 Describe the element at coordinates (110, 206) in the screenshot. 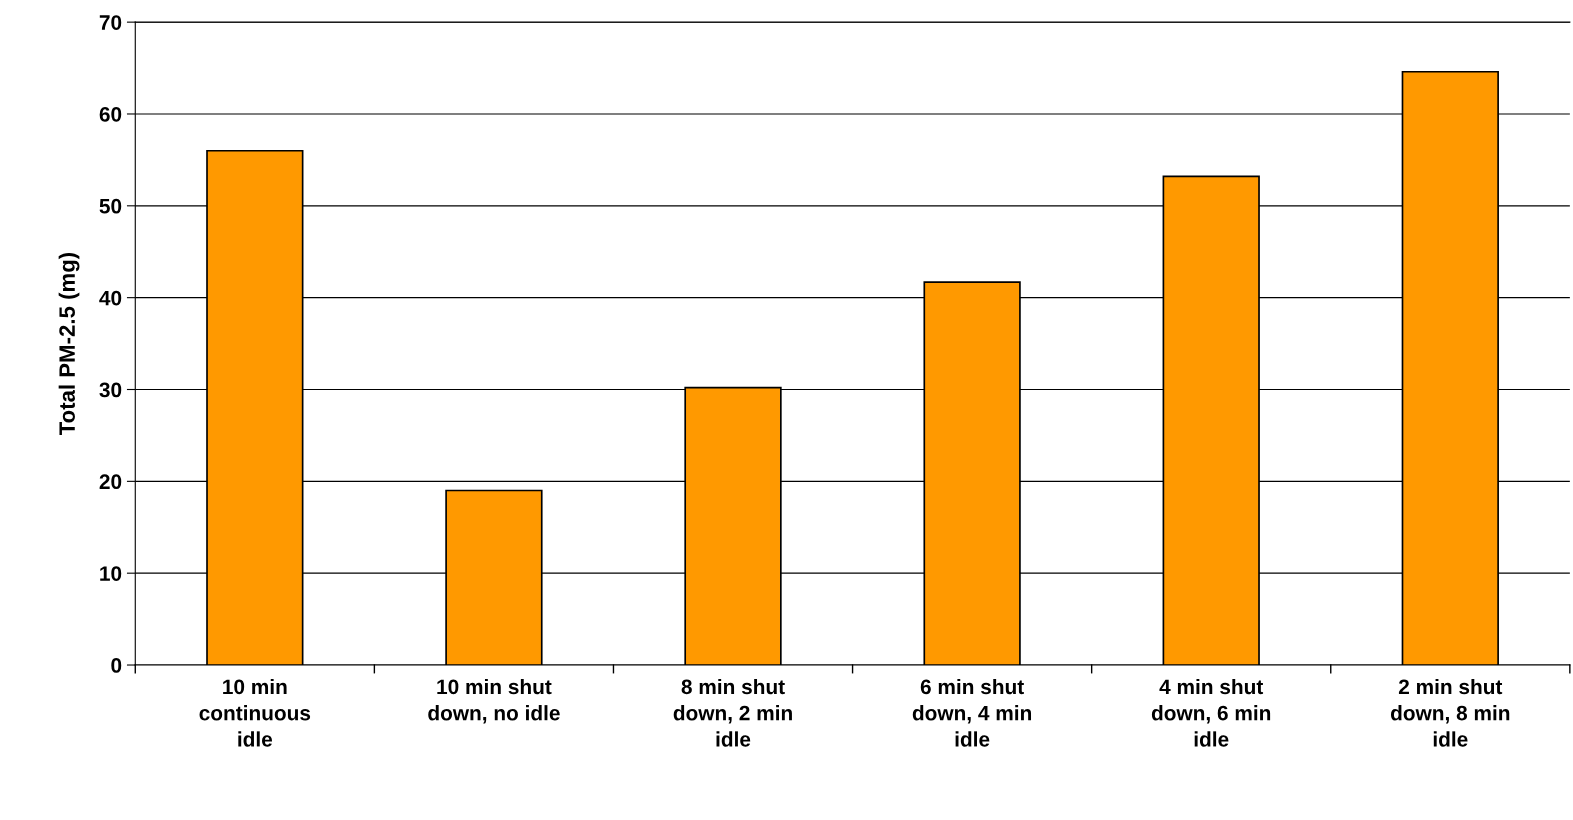

I see `y-tick-label: 50` at that location.